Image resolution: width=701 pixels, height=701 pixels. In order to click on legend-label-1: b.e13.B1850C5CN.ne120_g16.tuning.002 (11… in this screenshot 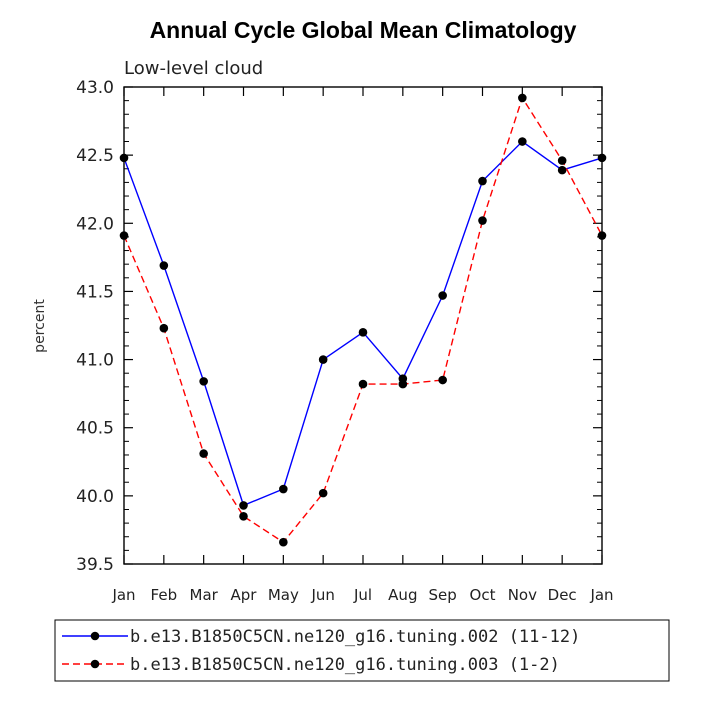, I will do `click(355, 637)`.